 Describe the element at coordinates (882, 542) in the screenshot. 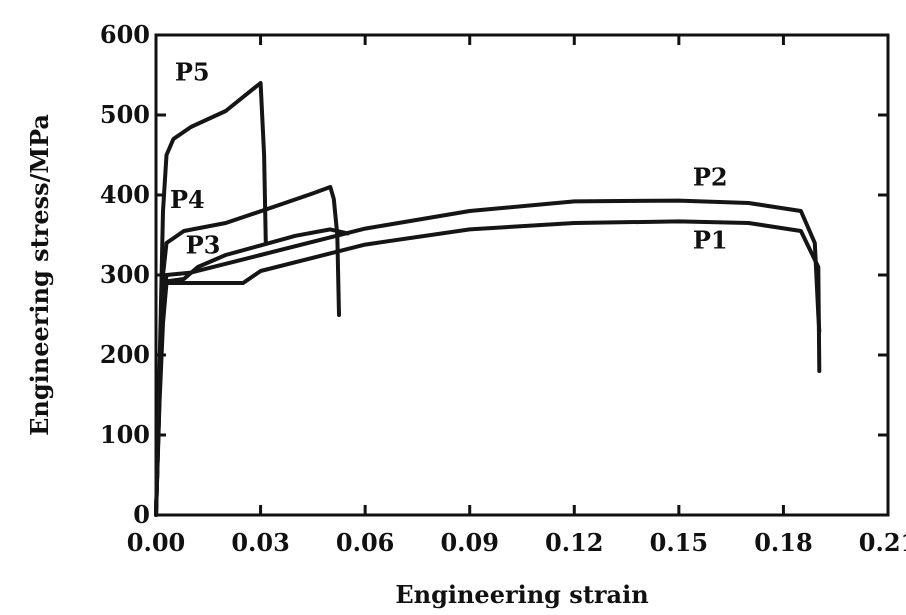

I see `x-tick-label: 0.21` at that location.